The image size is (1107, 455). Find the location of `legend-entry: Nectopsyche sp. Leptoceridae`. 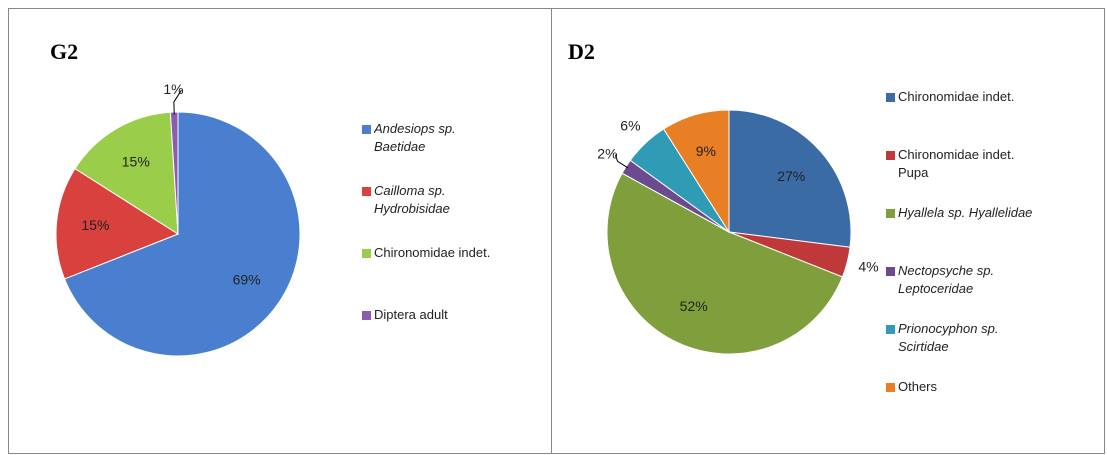

legend-entry: Nectopsyche sp. Leptoceridae is located at coordinates (946, 279).